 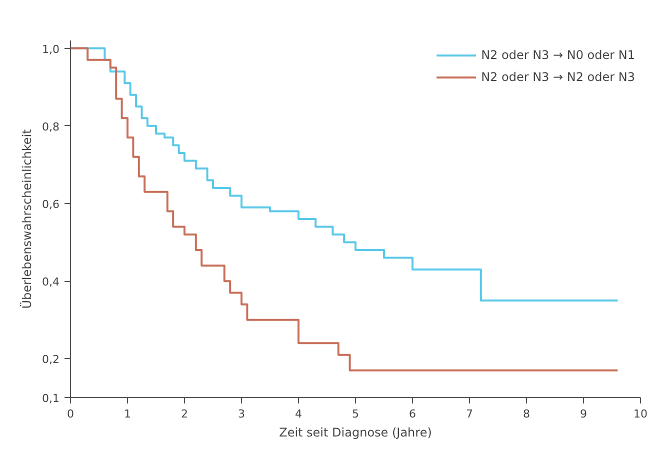 What do you see at coordinates (355, 414) in the screenshot?
I see `x-tick-label: 5` at bounding box center [355, 414].